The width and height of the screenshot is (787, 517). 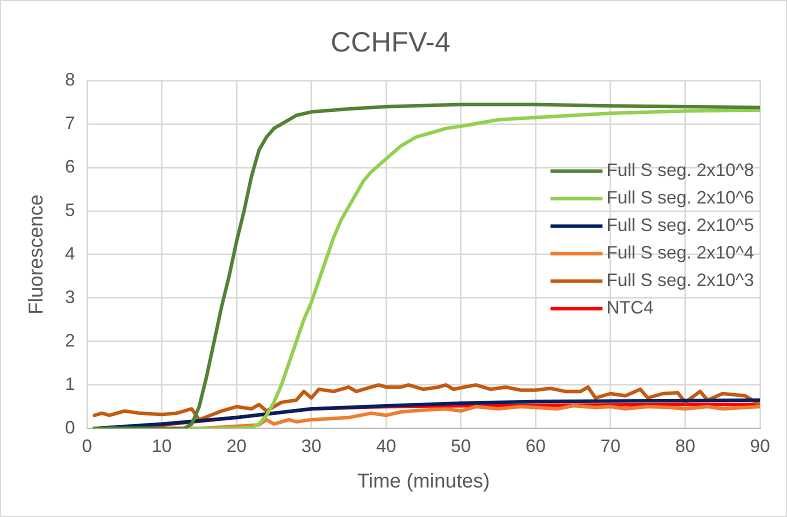 What do you see at coordinates (70, 427) in the screenshot?
I see `y-tick-label: 0` at bounding box center [70, 427].